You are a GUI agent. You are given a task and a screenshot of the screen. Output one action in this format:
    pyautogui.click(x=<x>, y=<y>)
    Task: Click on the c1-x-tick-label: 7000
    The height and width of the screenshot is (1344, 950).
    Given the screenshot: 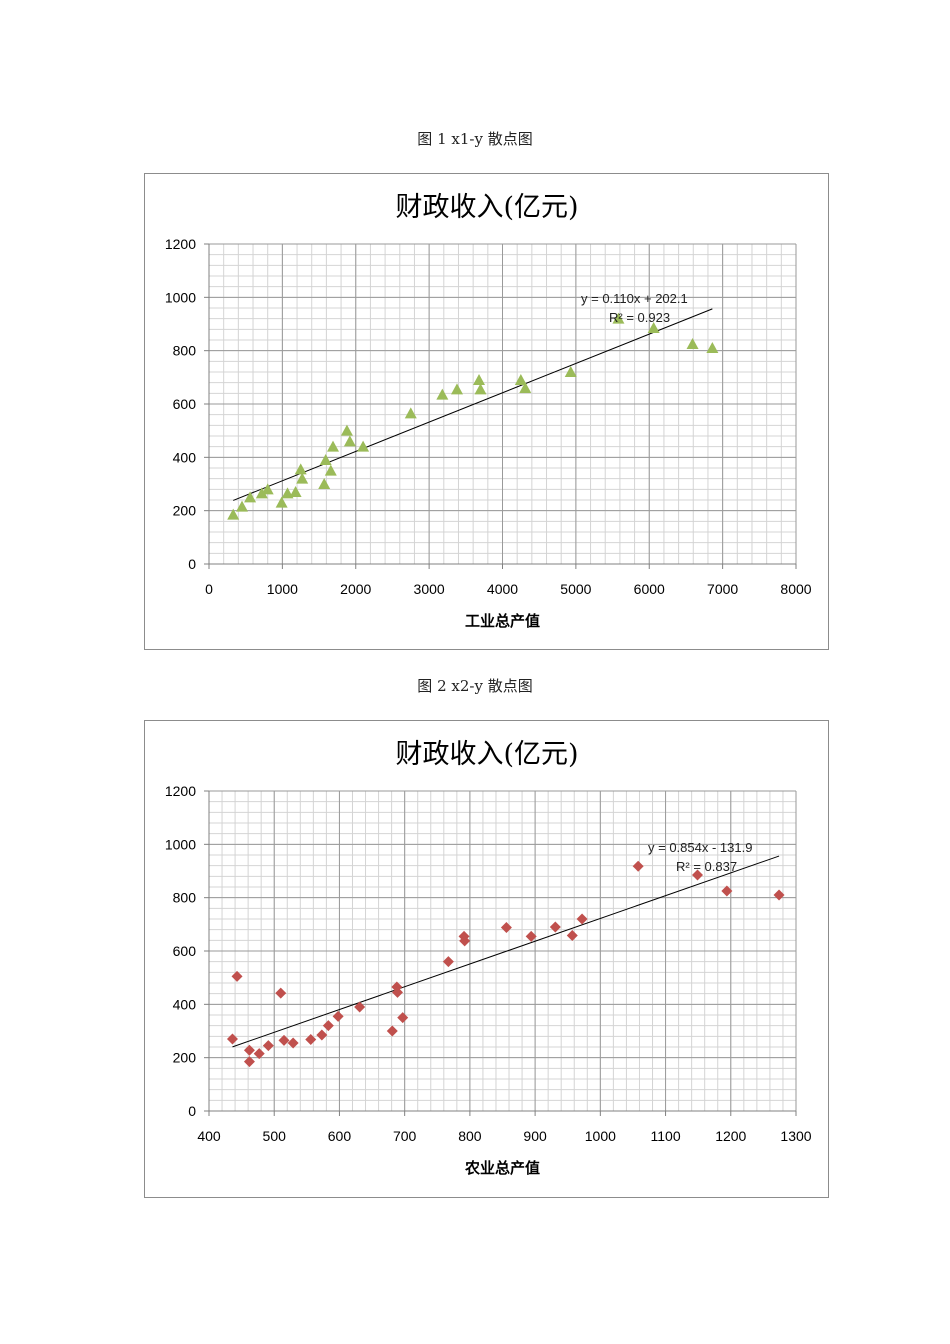 What is the action you would take?
    pyautogui.click(x=722, y=589)
    